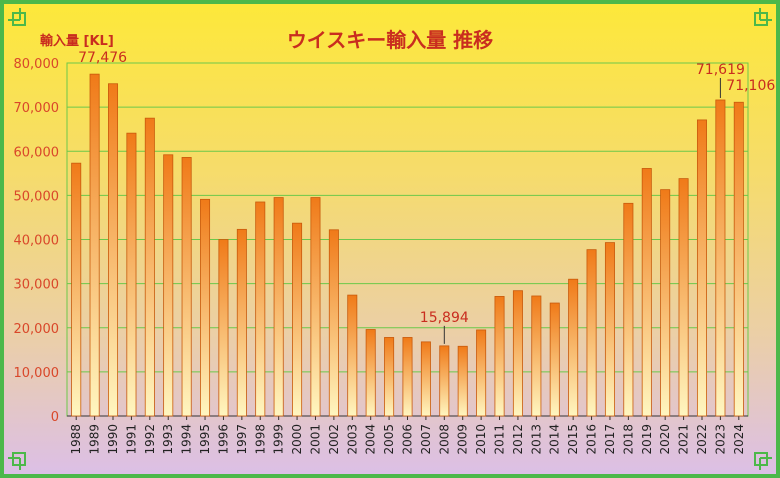  What do you see at coordinates (242, 439) in the screenshot?
I see `x-tick-label: 1997` at bounding box center [242, 439].